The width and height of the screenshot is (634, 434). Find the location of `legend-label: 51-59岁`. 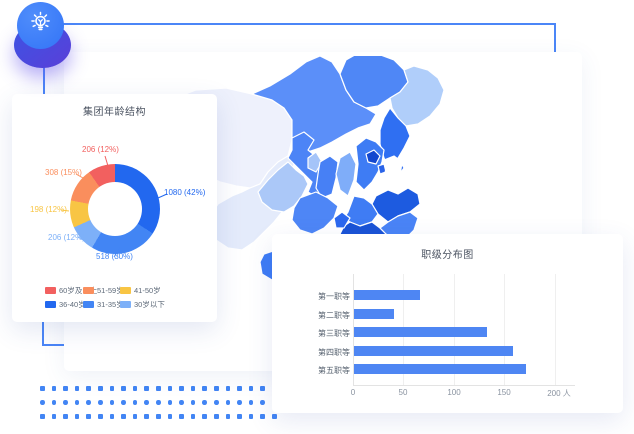

legend-label: 51-59岁 is located at coordinates (110, 290).